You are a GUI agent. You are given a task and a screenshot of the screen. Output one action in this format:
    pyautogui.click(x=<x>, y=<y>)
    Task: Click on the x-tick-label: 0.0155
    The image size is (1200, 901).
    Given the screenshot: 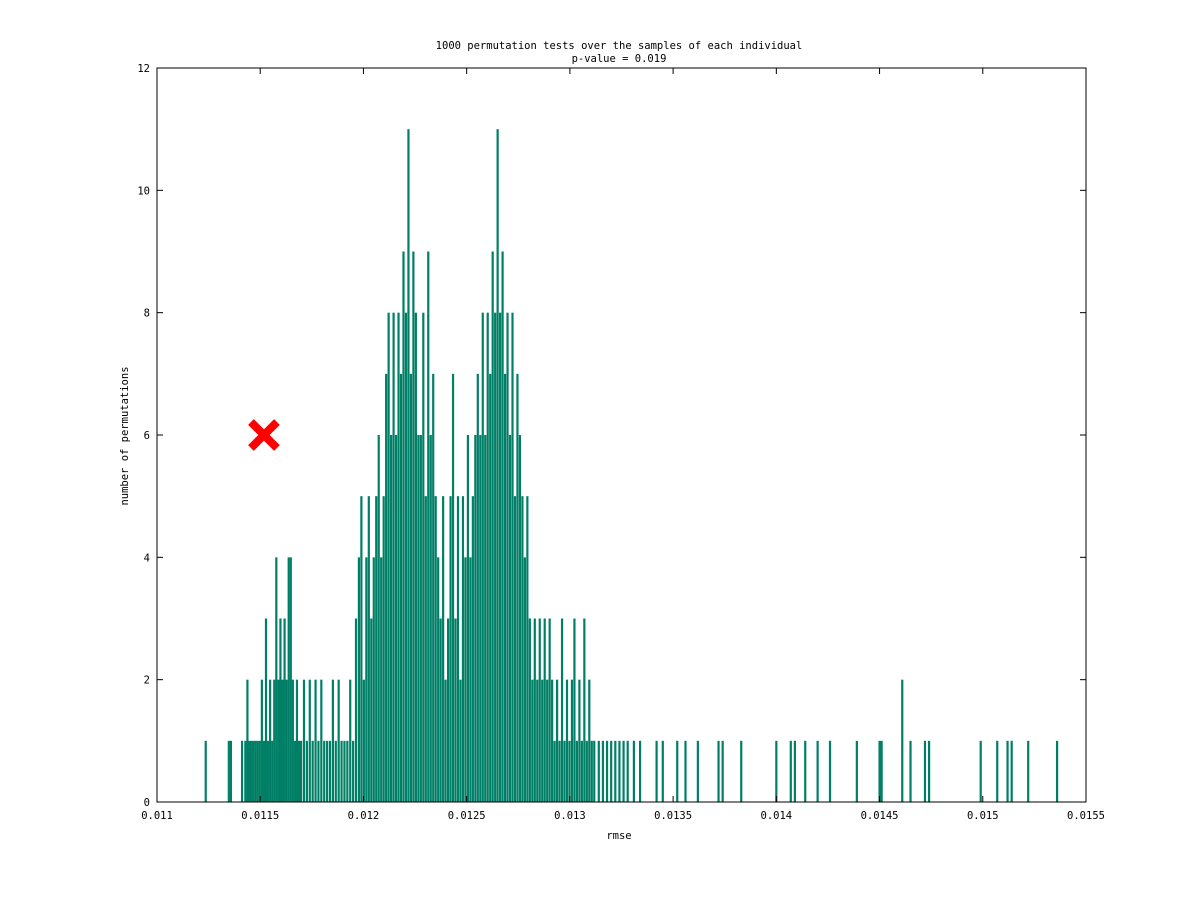 What is the action you would take?
    pyautogui.click(x=1086, y=816)
    